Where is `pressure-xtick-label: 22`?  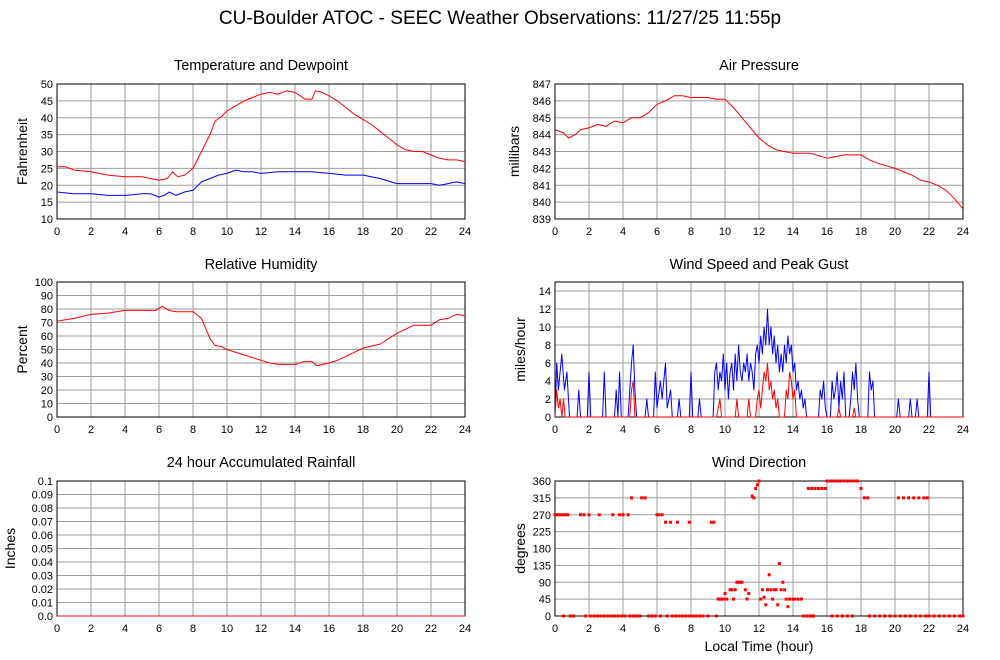 pressure-xtick-label: 22 is located at coordinates (929, 232).